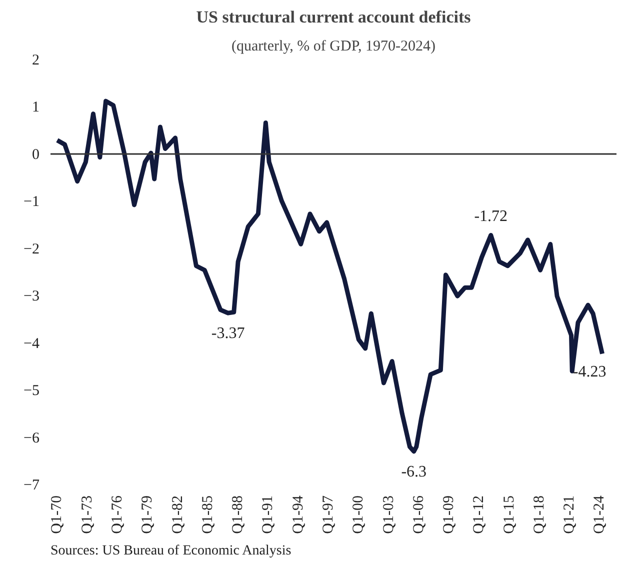 This screenshot has width=640, height=567. I want to click on y-tick-label: −7, so click(32, 486).